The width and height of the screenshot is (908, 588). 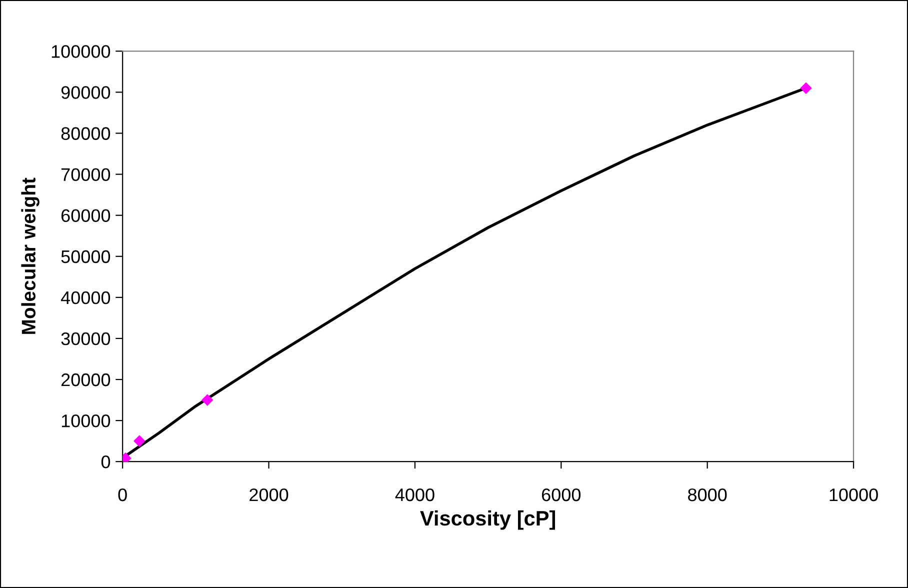 I want to click on y-axis-title: Molecular weight, so click(x=30, y=256).